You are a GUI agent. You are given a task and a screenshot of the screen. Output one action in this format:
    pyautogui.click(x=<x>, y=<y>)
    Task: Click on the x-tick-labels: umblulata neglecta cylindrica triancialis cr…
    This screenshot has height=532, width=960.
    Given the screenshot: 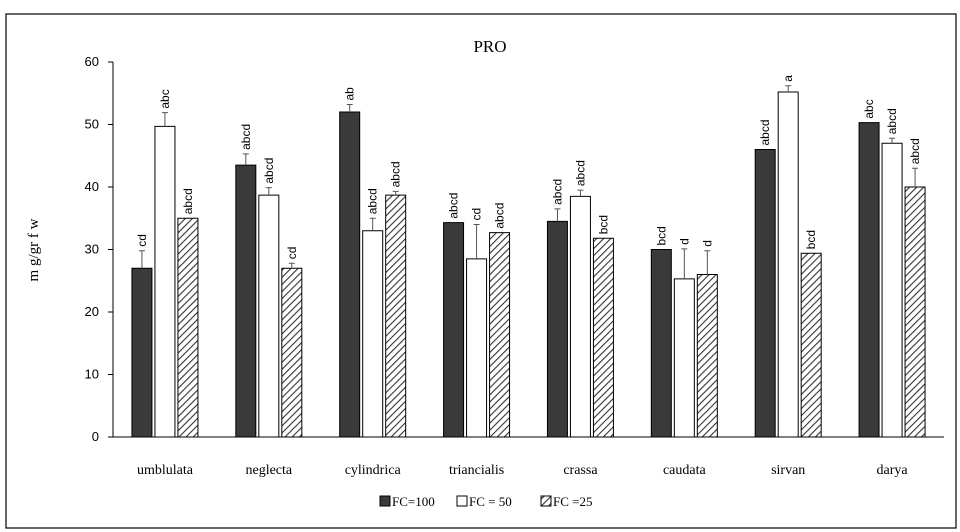 What is the action you would take?
    pyautogui.click(x=522, y=470)
    